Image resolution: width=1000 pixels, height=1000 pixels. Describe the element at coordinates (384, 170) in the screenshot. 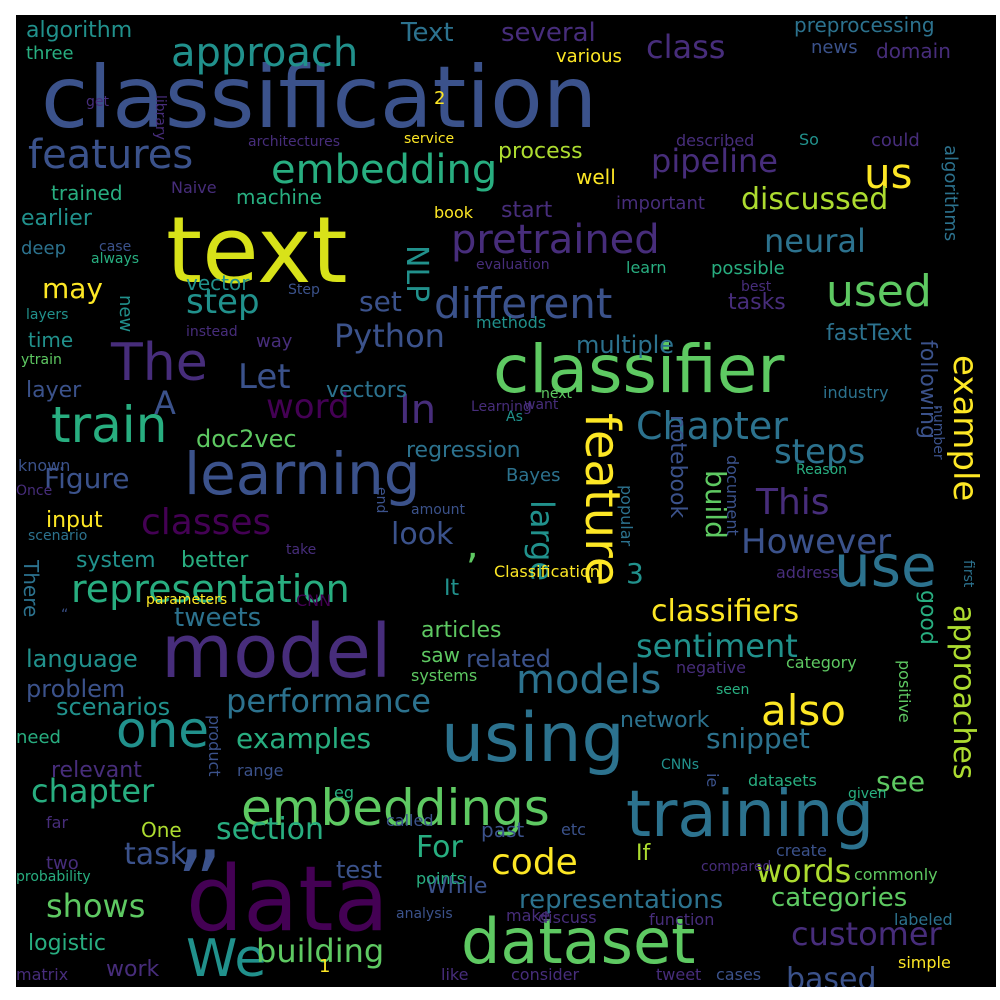

I see `word-18: embedding` at that location.